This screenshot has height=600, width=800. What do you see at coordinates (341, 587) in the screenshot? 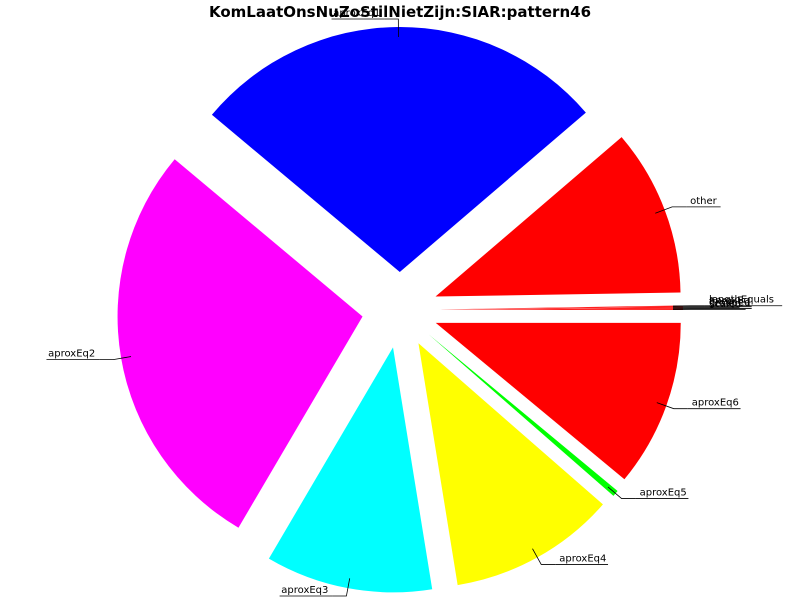
I see `pie-leader-aproxeq3` at bounding box center [341, 587].